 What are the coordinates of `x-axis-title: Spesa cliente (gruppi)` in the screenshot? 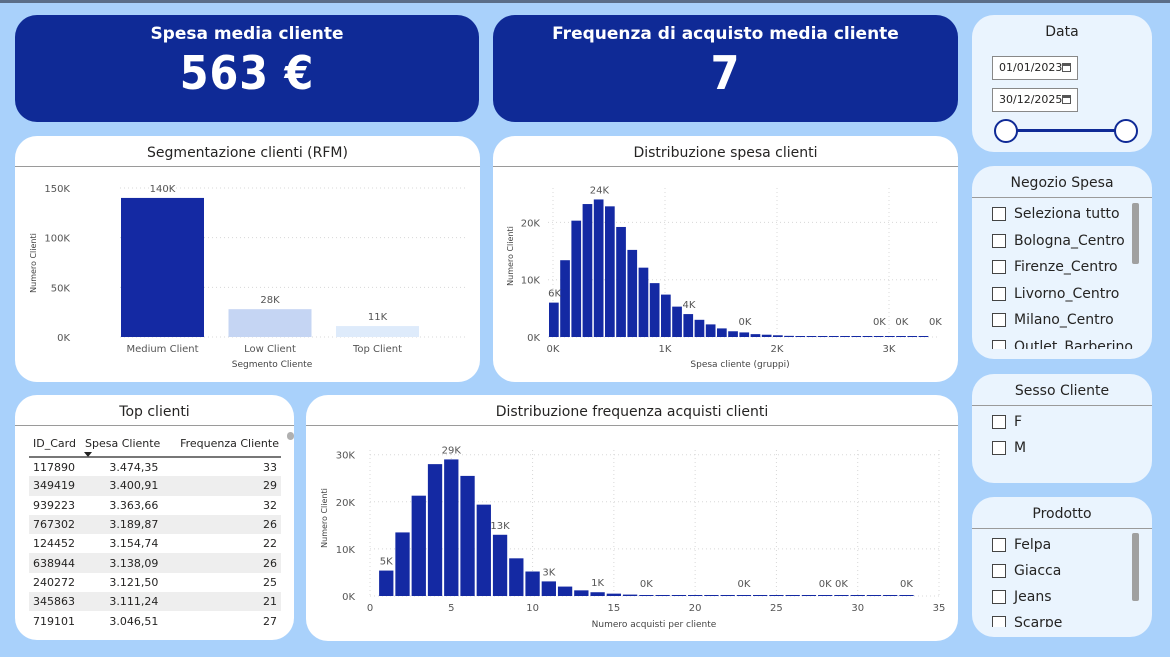 It's located at (739, 365).